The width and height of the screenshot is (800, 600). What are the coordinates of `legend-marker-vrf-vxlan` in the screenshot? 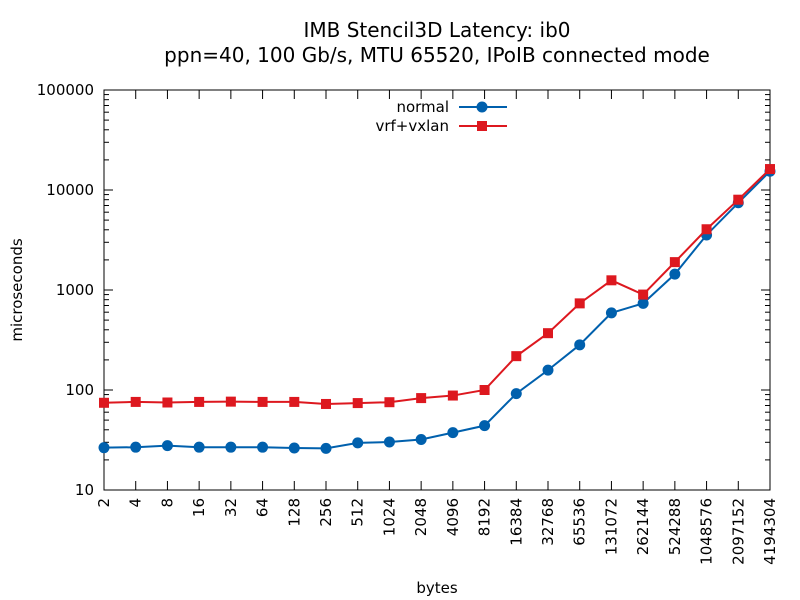 It's located at (482, 126).